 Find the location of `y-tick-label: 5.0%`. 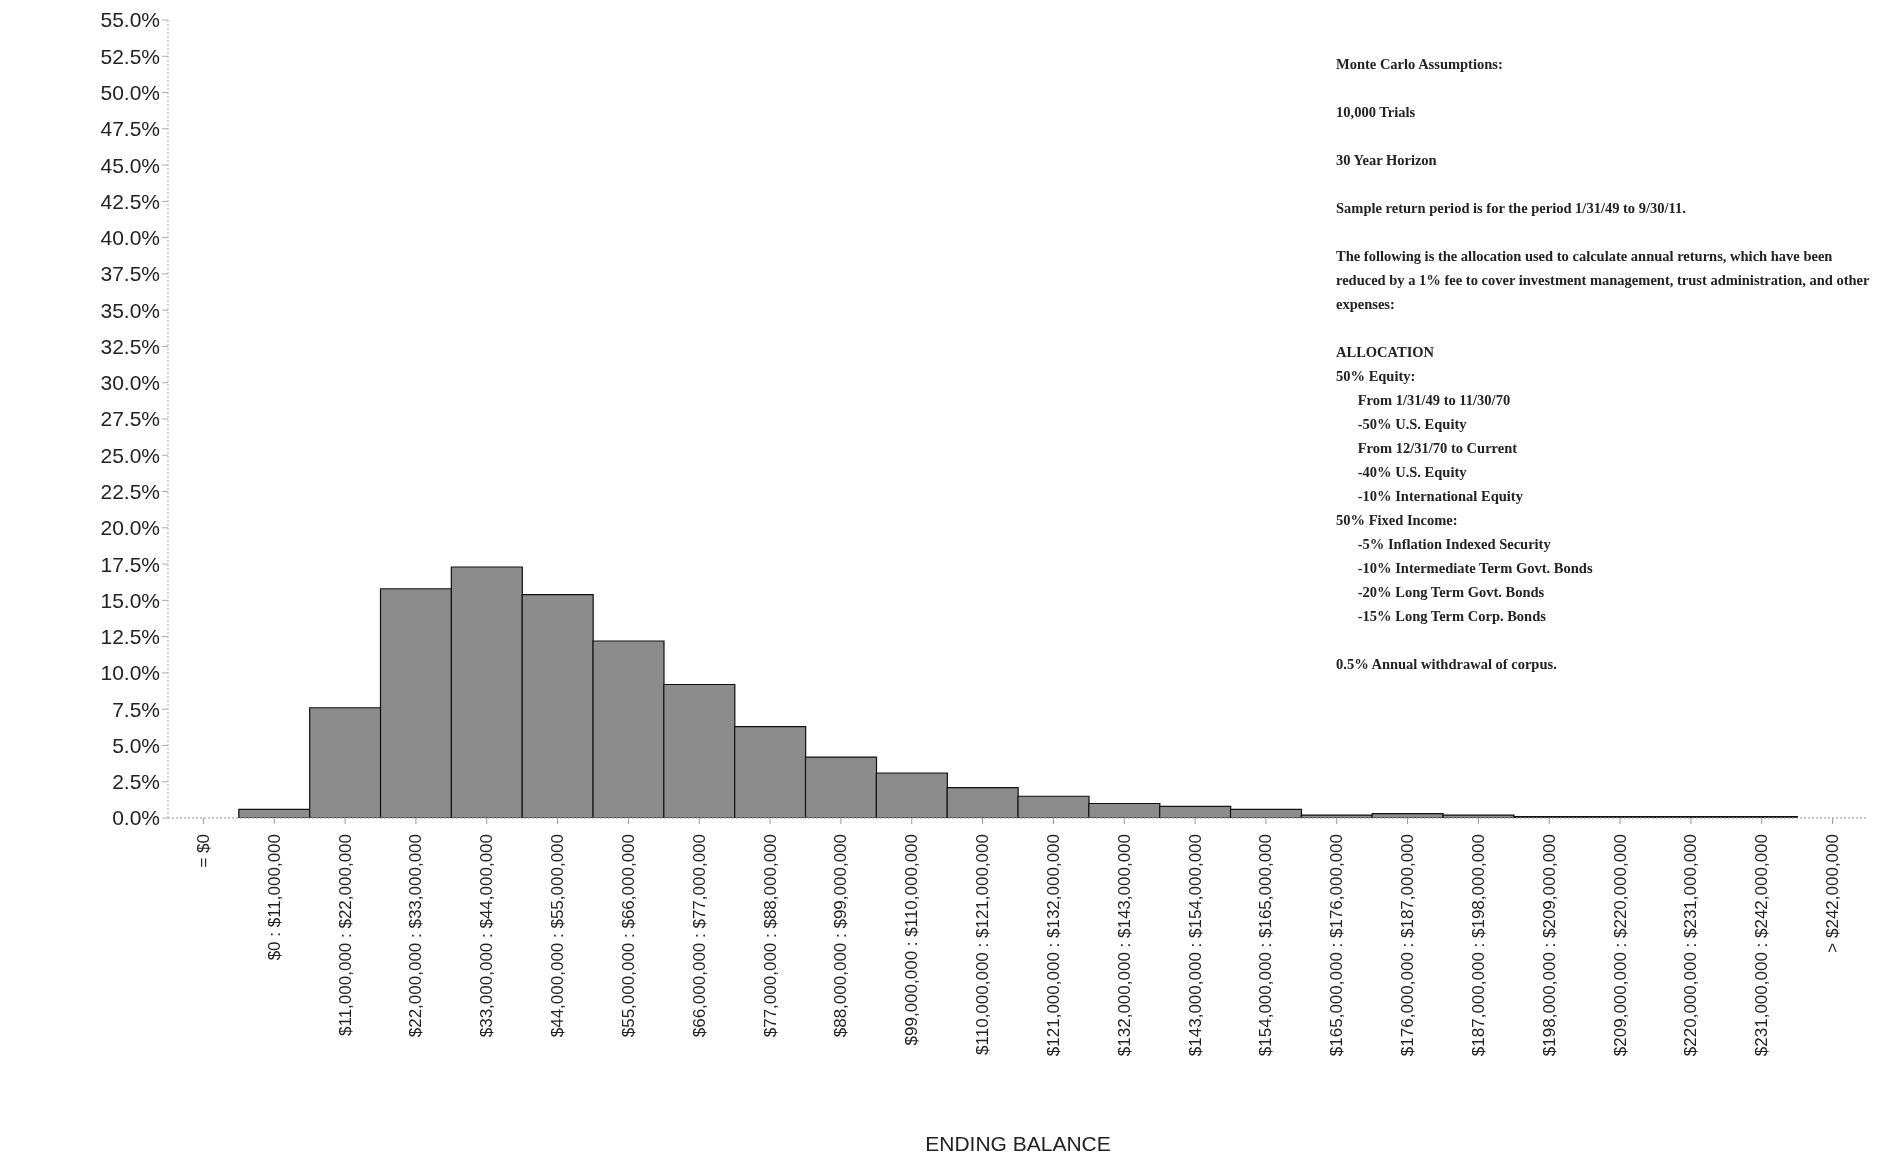

y-tick-label: 5.0% is located at coordinates (136, 745).